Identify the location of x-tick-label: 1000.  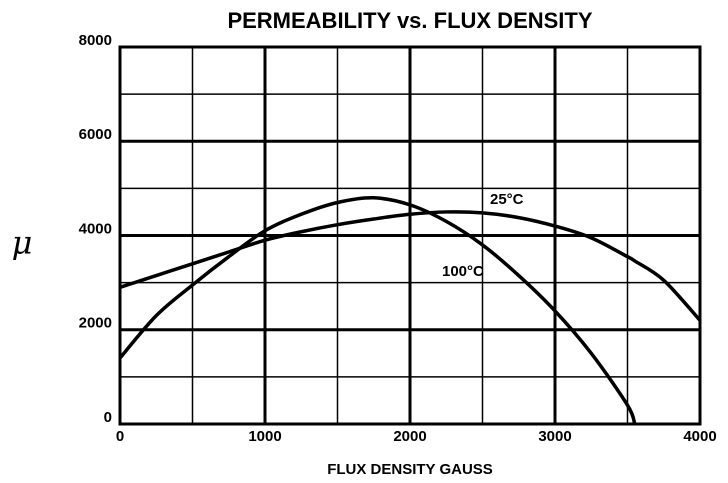
(264, 436).